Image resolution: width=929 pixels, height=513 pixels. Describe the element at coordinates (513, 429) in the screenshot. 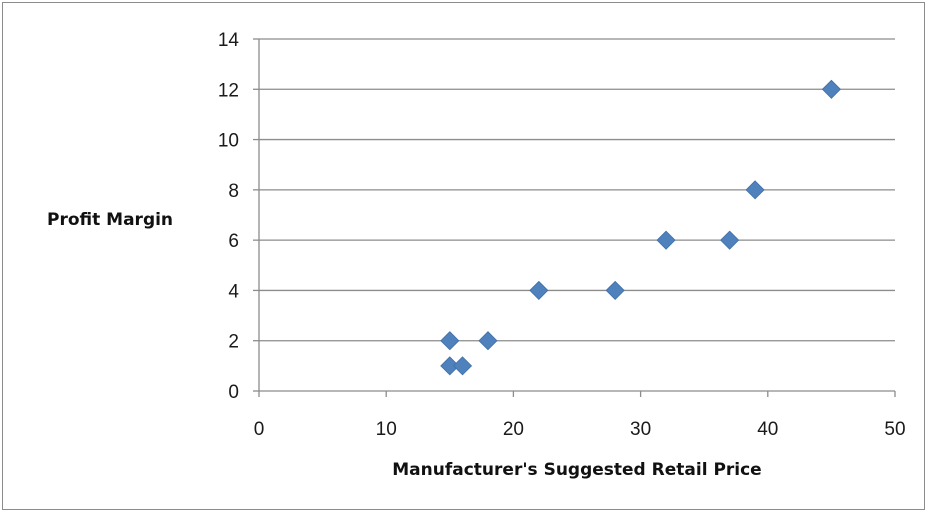

I see `x-tick-label: 20` at that location.